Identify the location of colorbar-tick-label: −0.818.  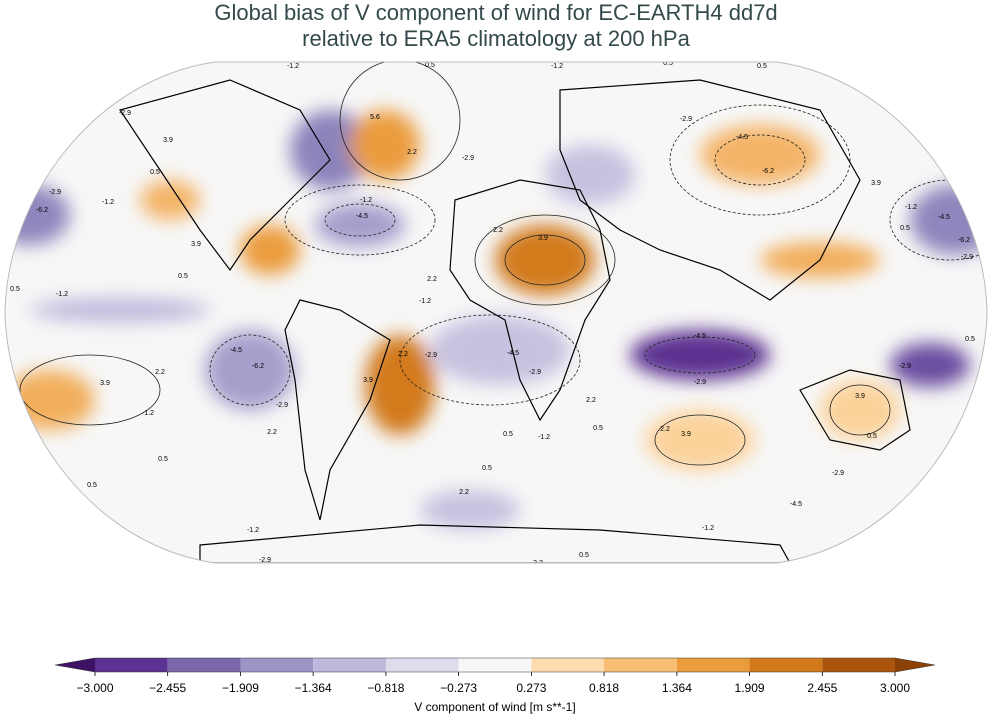
(385, 688).